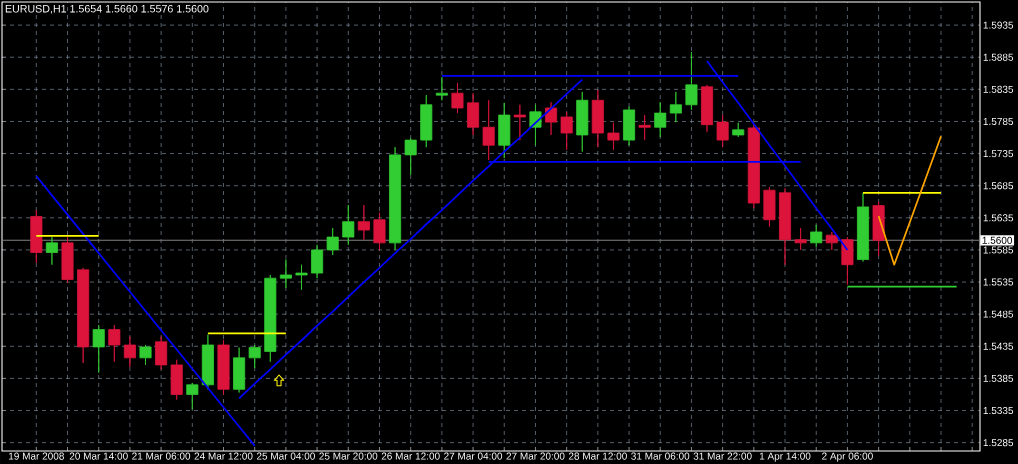  What do you see at coordinates (535, 456) in the screenshot?
I see `x-tick-label: 27 Mar 20:00` at bounding box center [535, 456].